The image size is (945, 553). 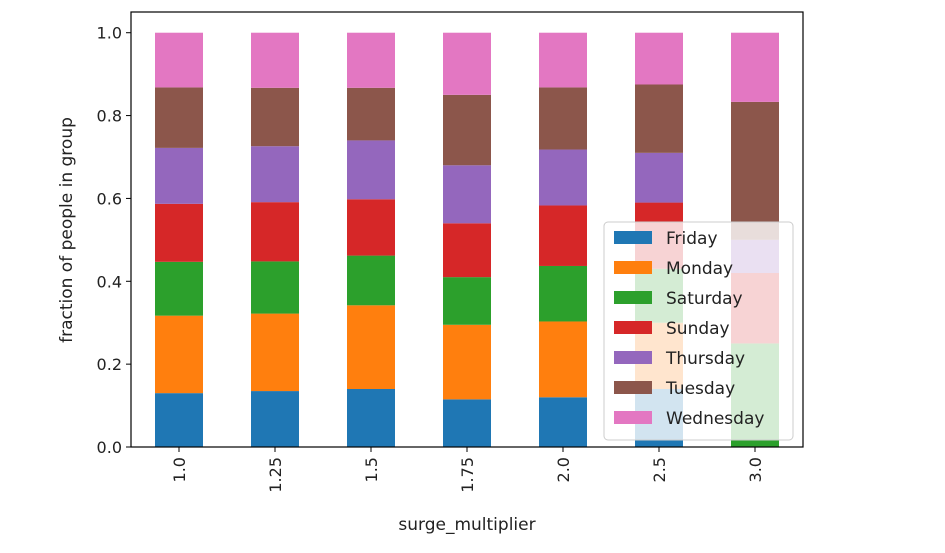 What do you see at coordinates (109, 364) in the screenshot?
I see `y-tick-label: 0.2` at bounding box center [109, 364].